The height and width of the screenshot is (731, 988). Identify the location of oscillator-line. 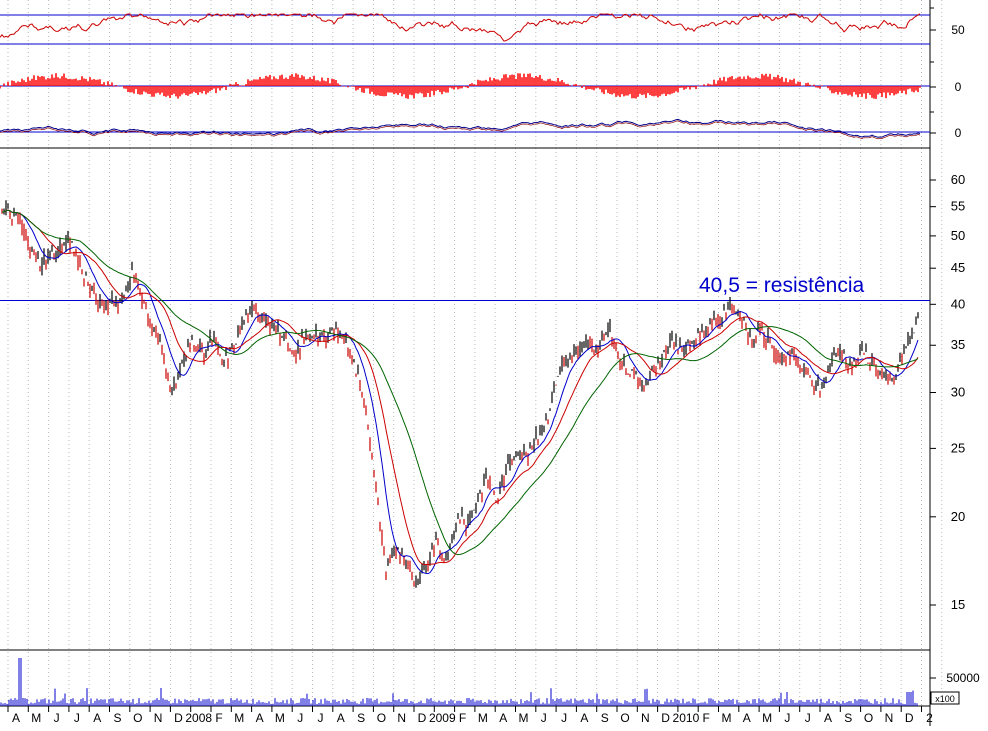
(460, 27).